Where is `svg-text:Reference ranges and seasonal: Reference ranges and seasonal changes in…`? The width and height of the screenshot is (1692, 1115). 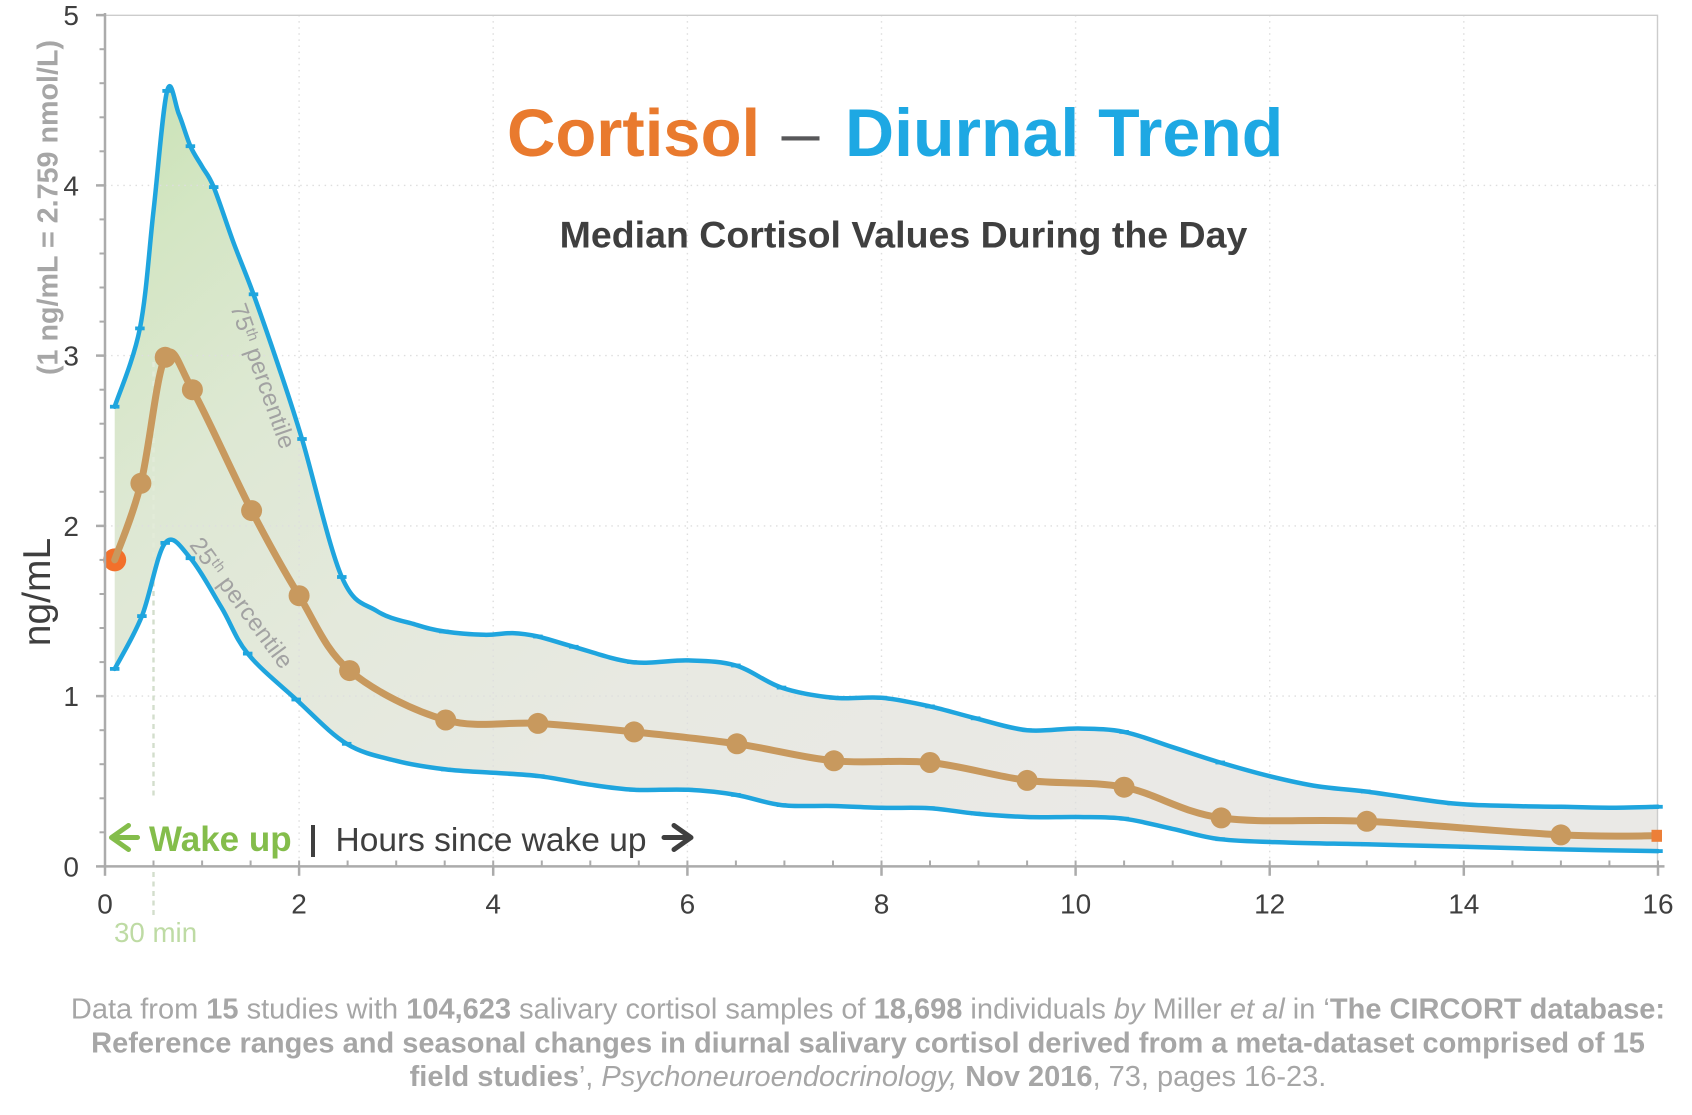
svg-text:Reference ranges and seasonal: Reference ranges and seasonal changes in… is located at coordinates (868, 1043).